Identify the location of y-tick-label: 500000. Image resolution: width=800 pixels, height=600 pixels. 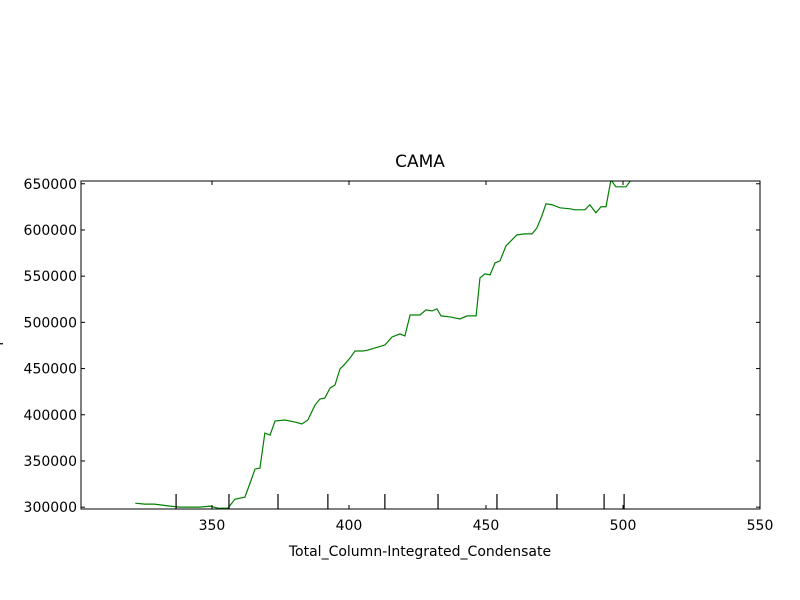
(50, 323).